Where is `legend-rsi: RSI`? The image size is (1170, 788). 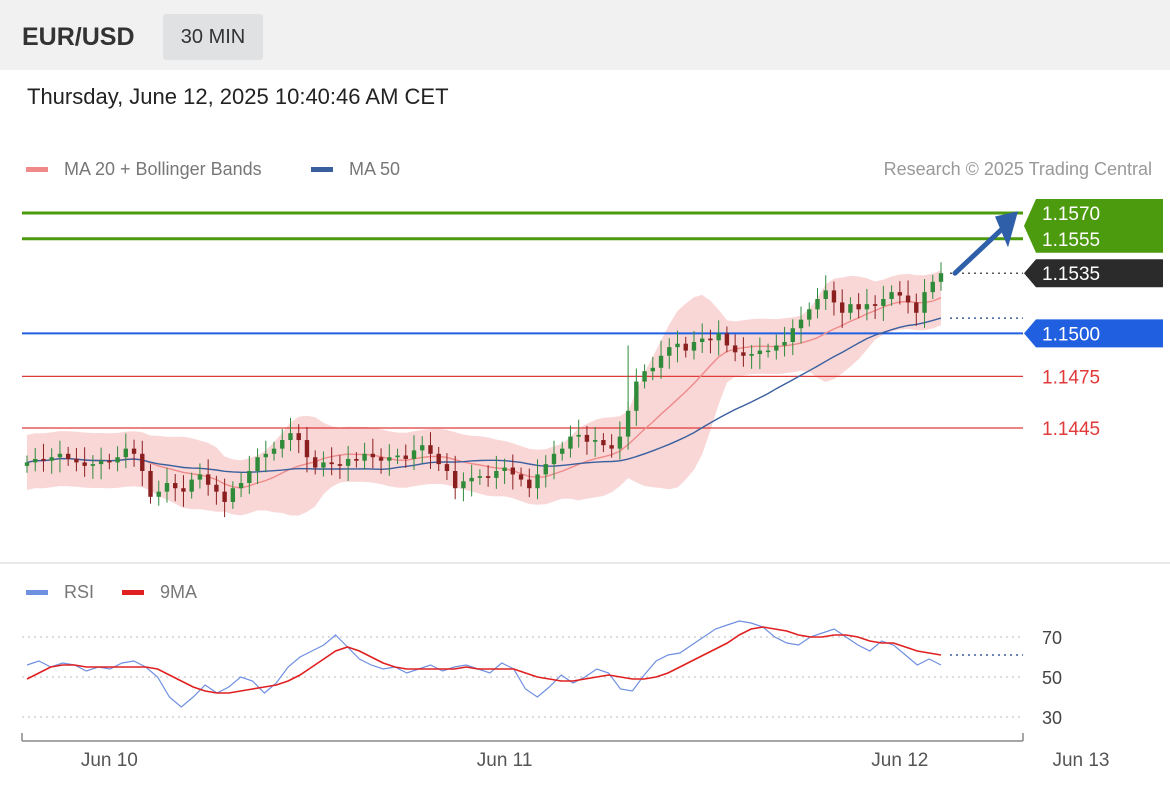
legend-rsi: RSI is located at coordinates (60, 592).